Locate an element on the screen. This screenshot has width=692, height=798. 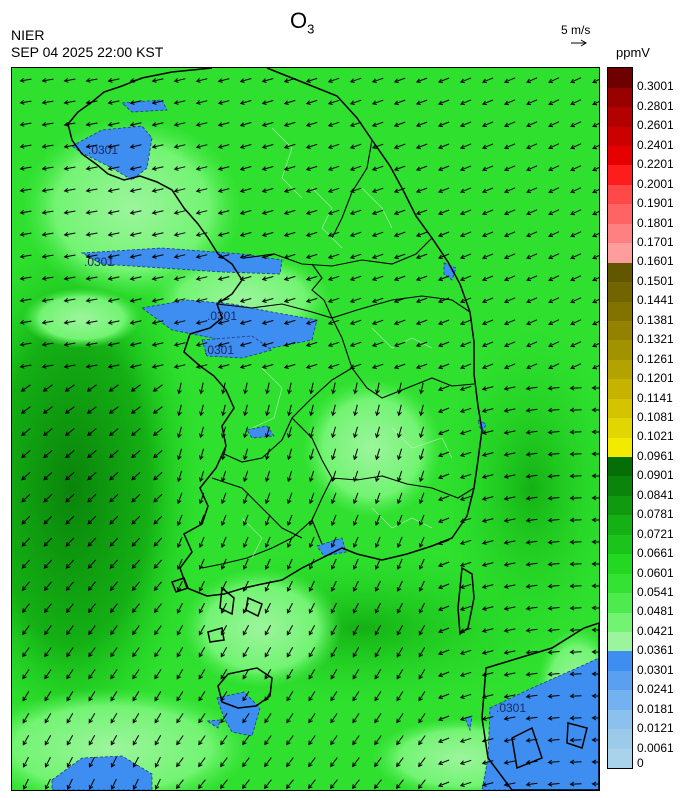
colorbar-label: 0.0181 is located at coordinates (655, 708).